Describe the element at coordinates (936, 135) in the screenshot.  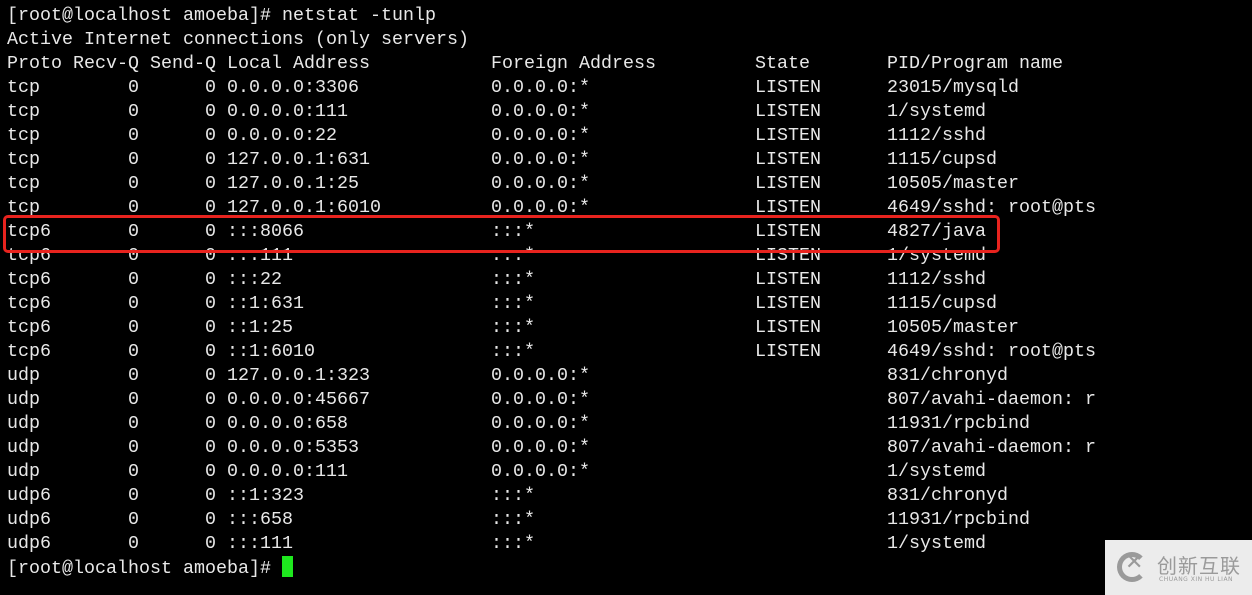
I see `cell-pid-program: 1112/sshd` at that location.